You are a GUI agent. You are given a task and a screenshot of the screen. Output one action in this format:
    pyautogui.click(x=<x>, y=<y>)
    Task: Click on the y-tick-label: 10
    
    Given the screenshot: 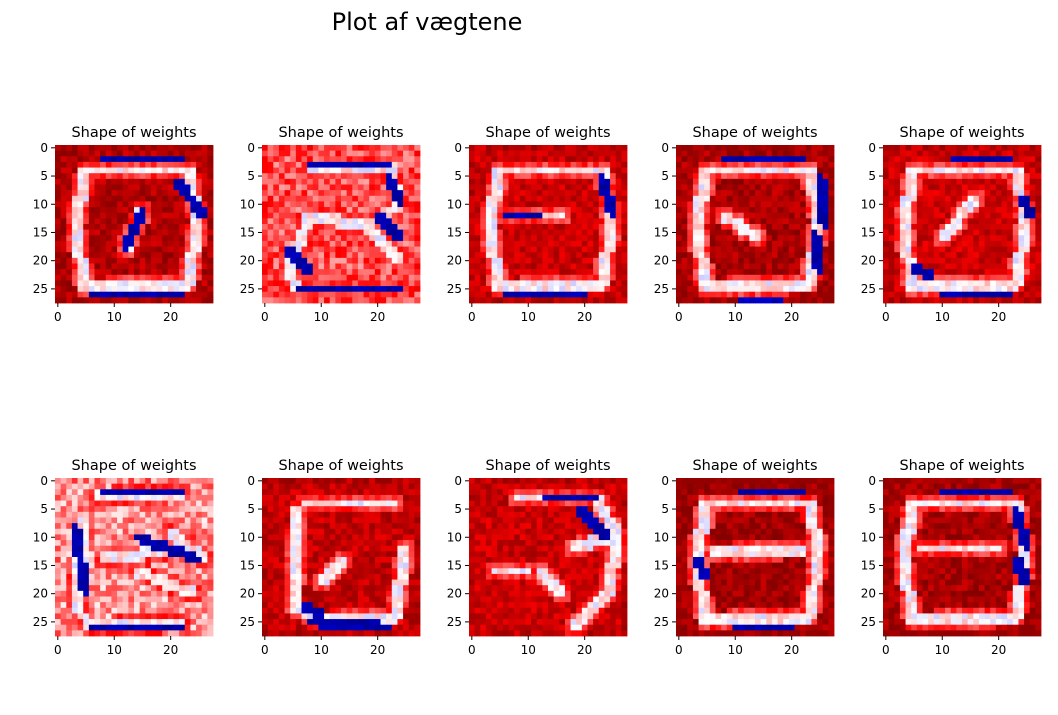 What is the action you would take?
    pyautogui.click(x=661, y=204)
    